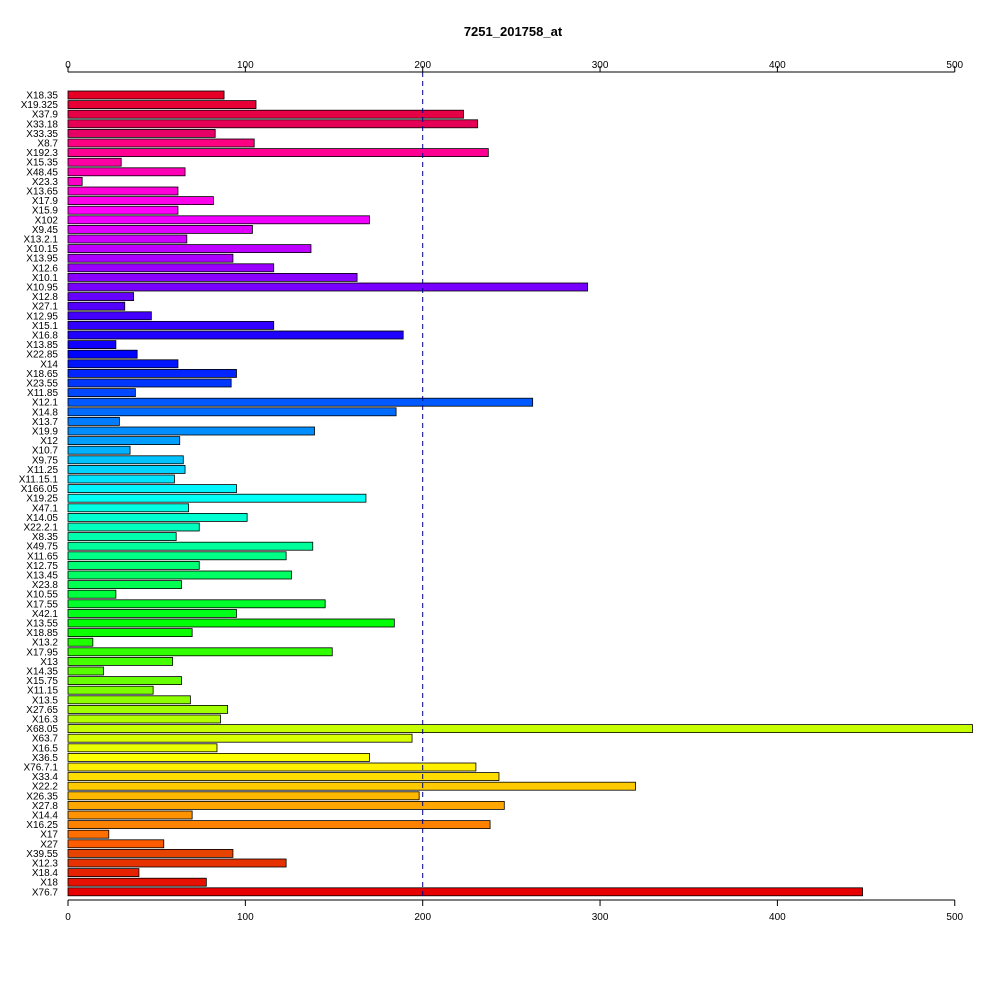 The width and height of the screenshot is (1000, 1005). What do you see at coordinates (42, 556) in the screenshot?
I see `category-label: X11.65` at bounding box center [42, 556].